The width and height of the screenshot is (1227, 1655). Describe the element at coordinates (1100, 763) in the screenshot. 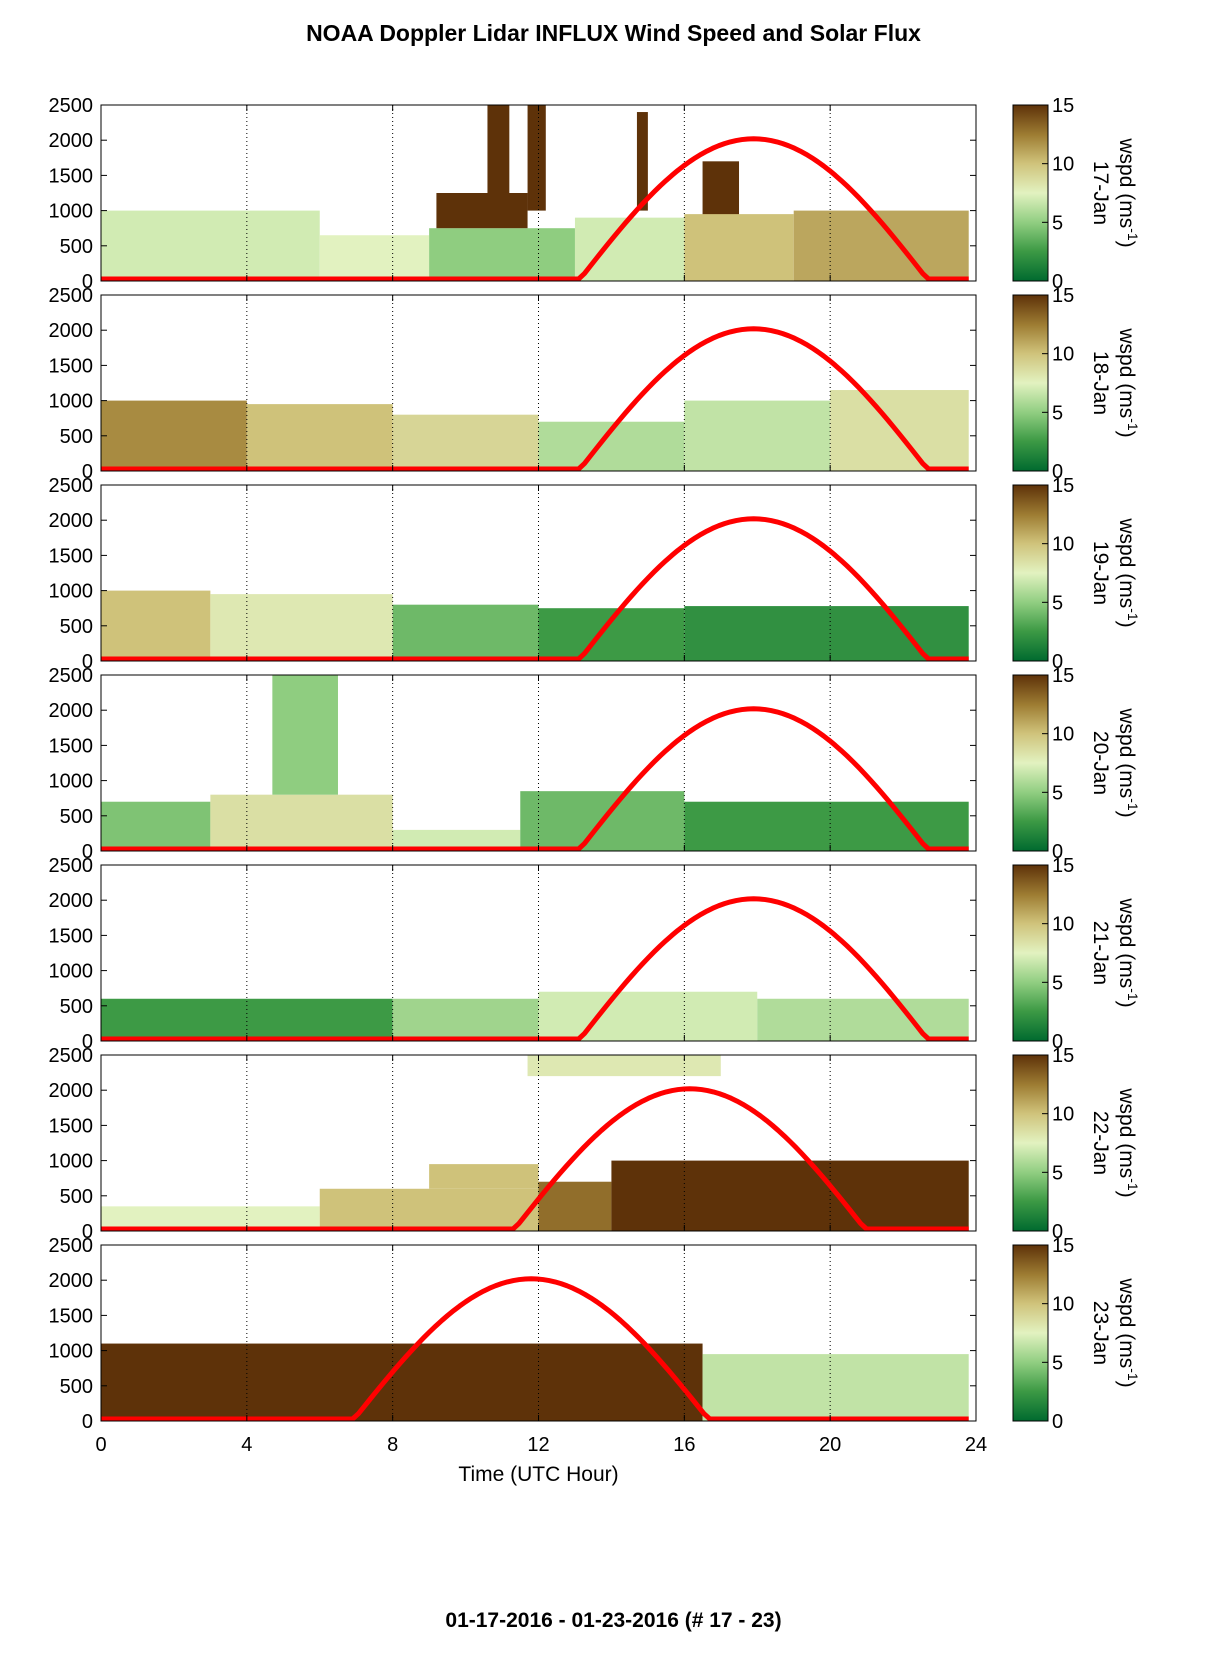

I see `panel-date-label: 20-Jan` at that location.